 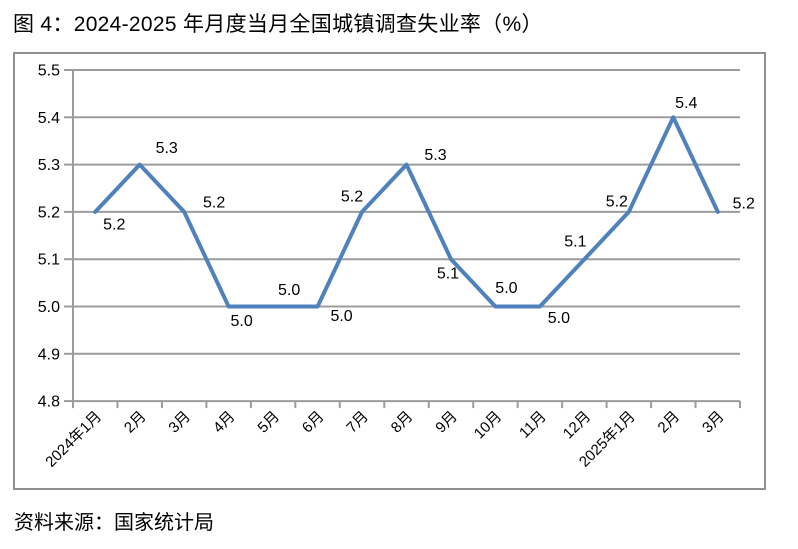 I want to click on y-axis-label: 5.4, so click(x=49, y=118).